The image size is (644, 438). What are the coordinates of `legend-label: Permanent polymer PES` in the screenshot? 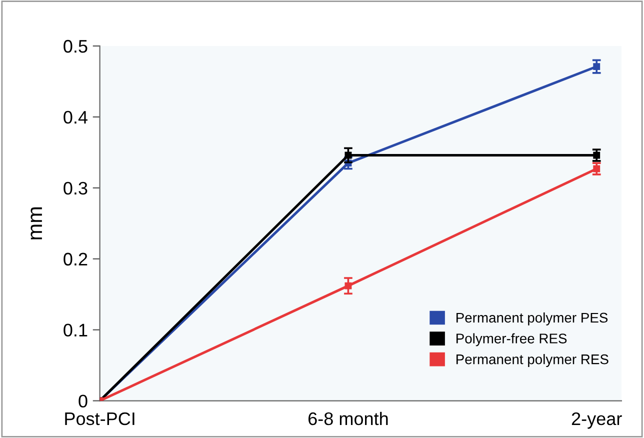 It's located at (532, 319).